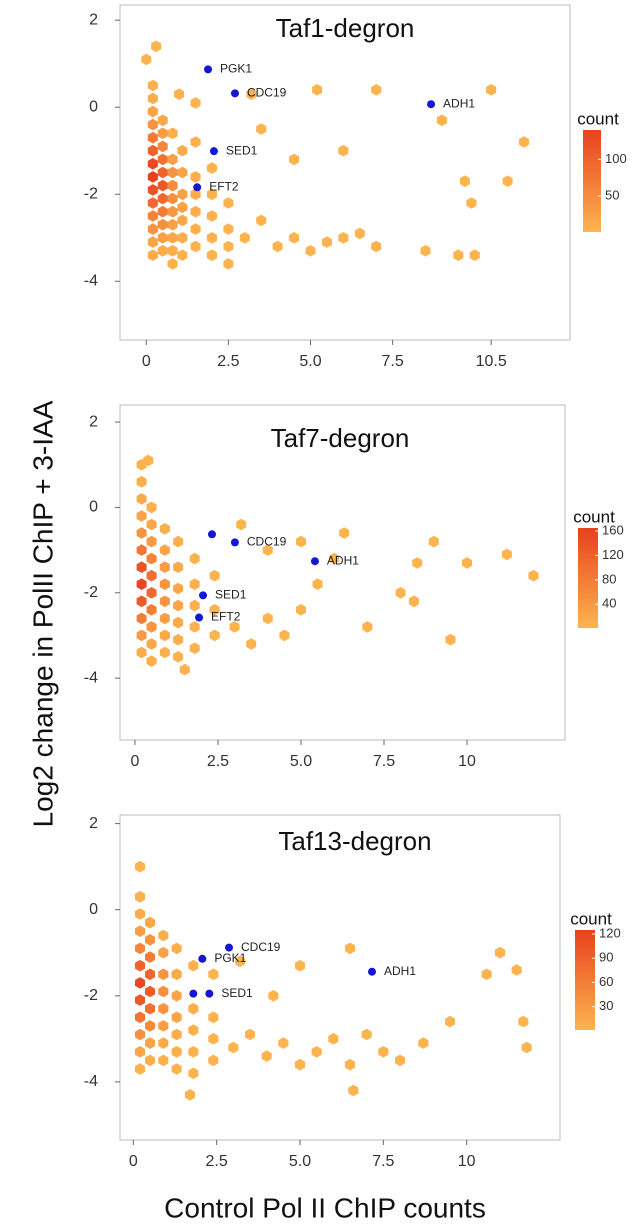  Describe the element at coordinates (393, 361) in the screenshot. I see `x-tick-label: 7.5` at that location.